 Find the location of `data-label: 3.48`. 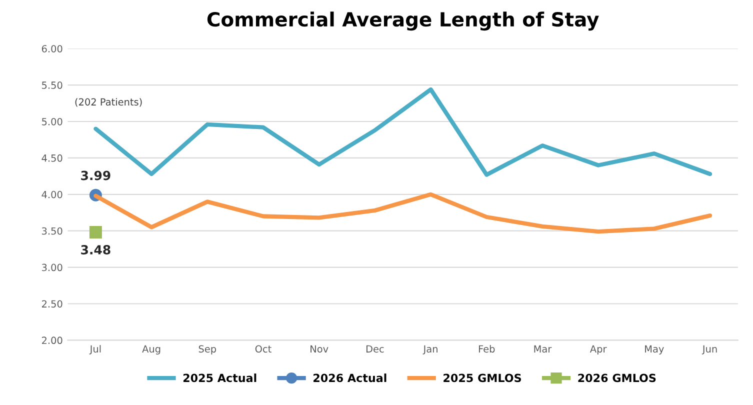

data-label: 3.48 is located at coordinates (95, 249).